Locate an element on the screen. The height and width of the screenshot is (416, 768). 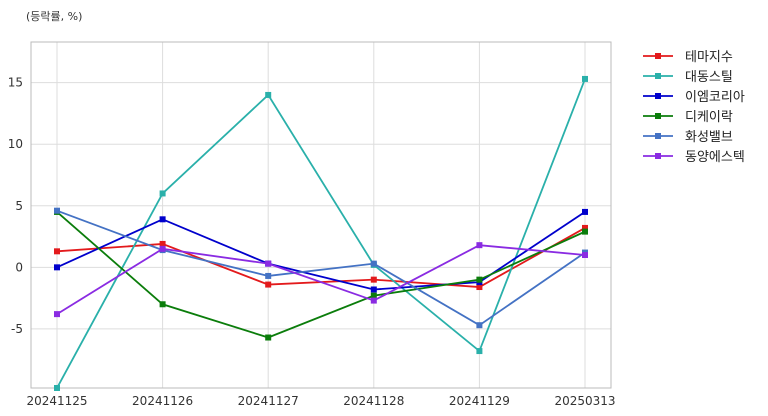
y-tick-label: -5 is located at coordinates (17, 329).